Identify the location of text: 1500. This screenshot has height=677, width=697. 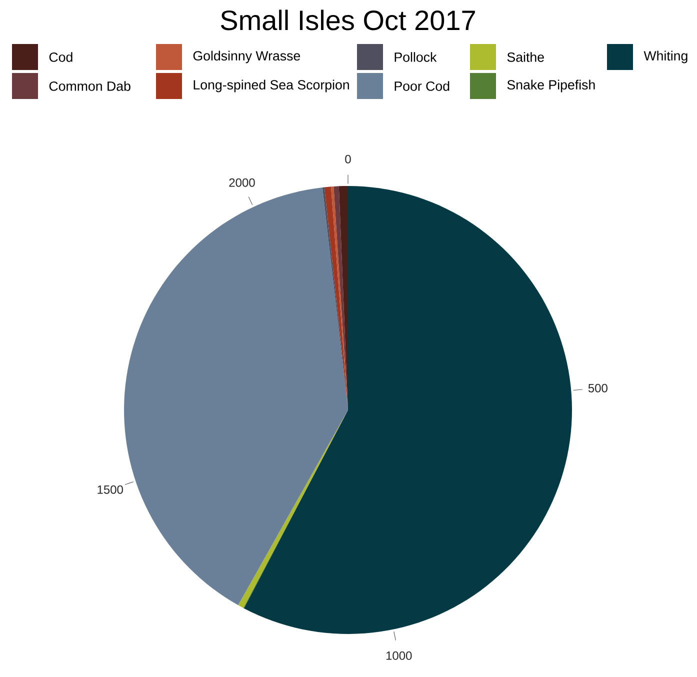
(110, 489).